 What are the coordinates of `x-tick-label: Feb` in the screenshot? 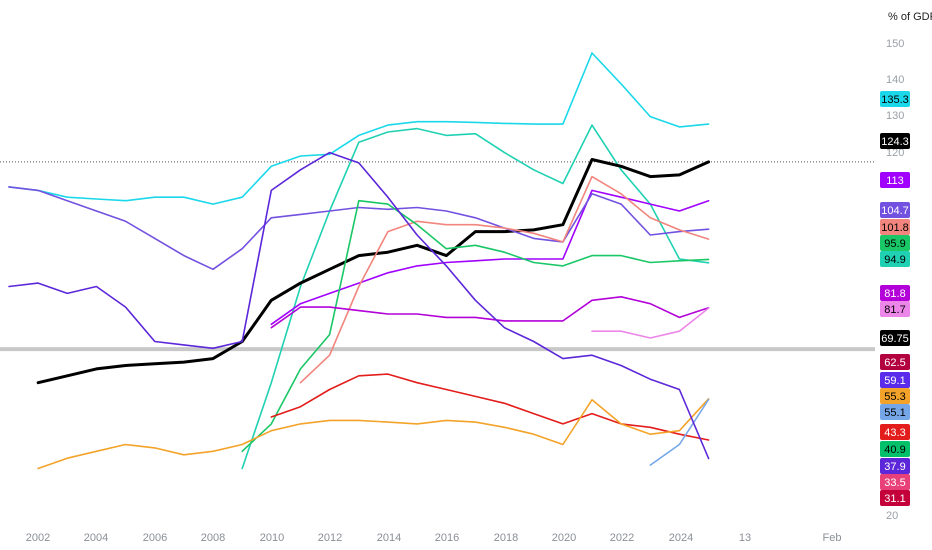 It's located at (832, 538).